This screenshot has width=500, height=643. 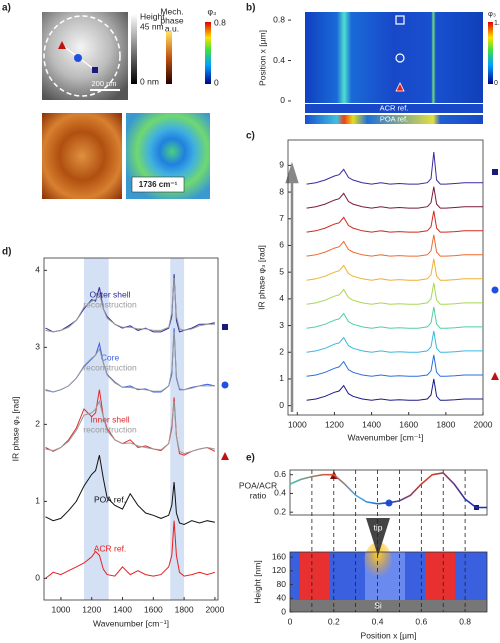 What do you see at coordinates (110, 548) in the screenshot?
I see `series-label: ACR ref.` at bounding box center [110, 548].